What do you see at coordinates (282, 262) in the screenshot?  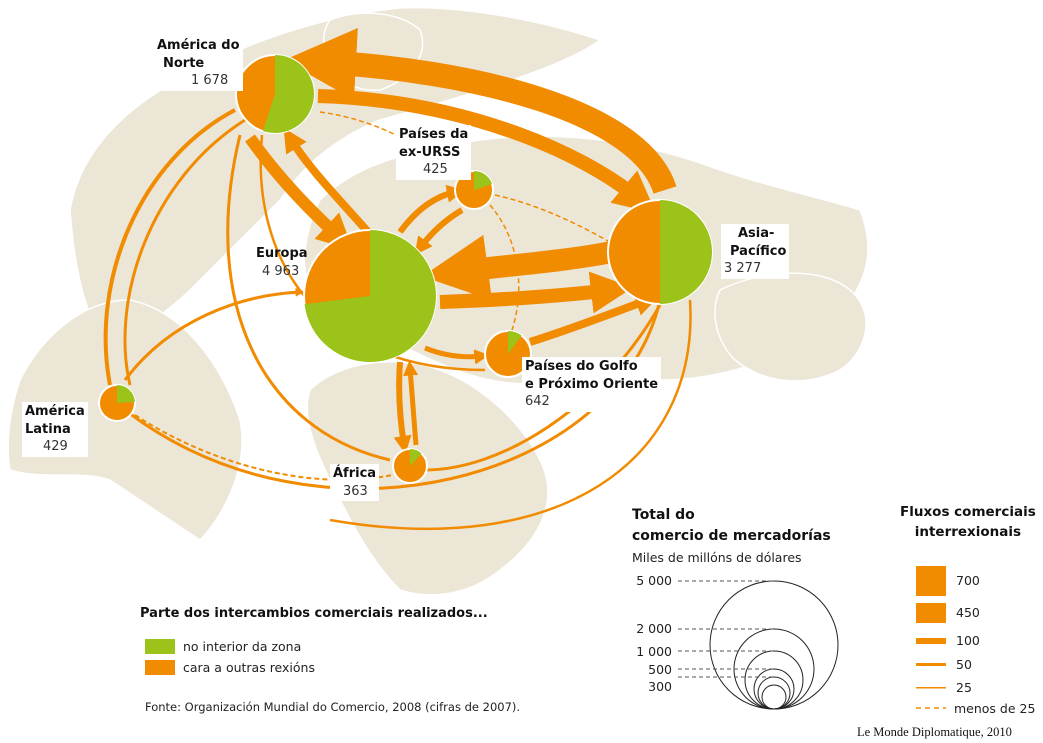 I see `label-europe: Europa 4 963` at bounding box center [282, 262].